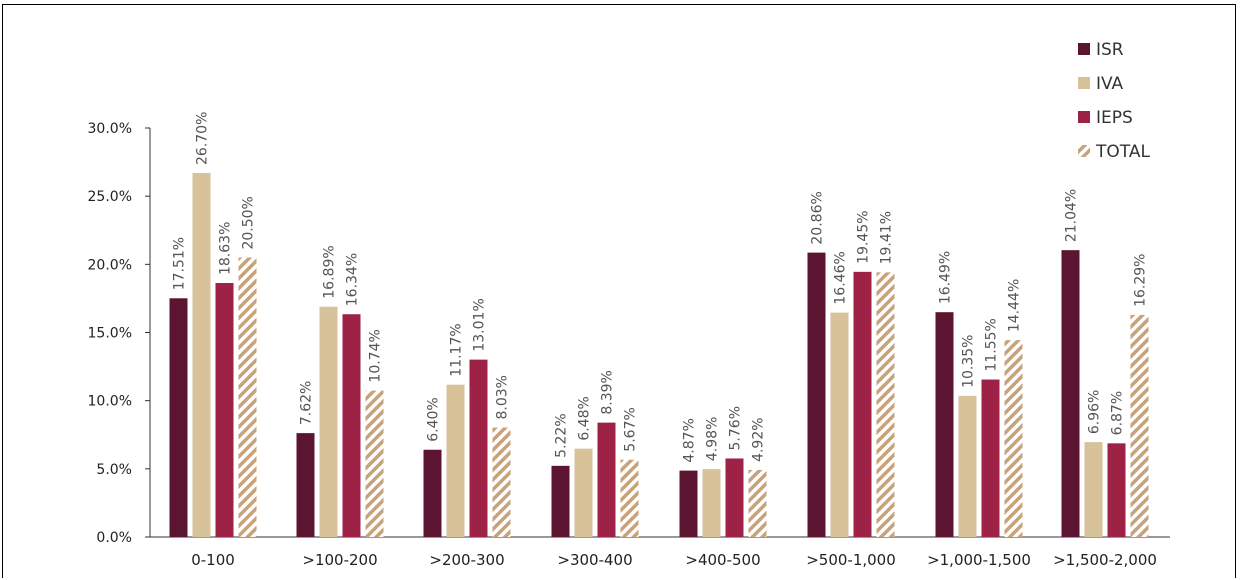 The image size is (1240, 580). I want to click on x-tick-label: >500-1,000, so click(851, 560).